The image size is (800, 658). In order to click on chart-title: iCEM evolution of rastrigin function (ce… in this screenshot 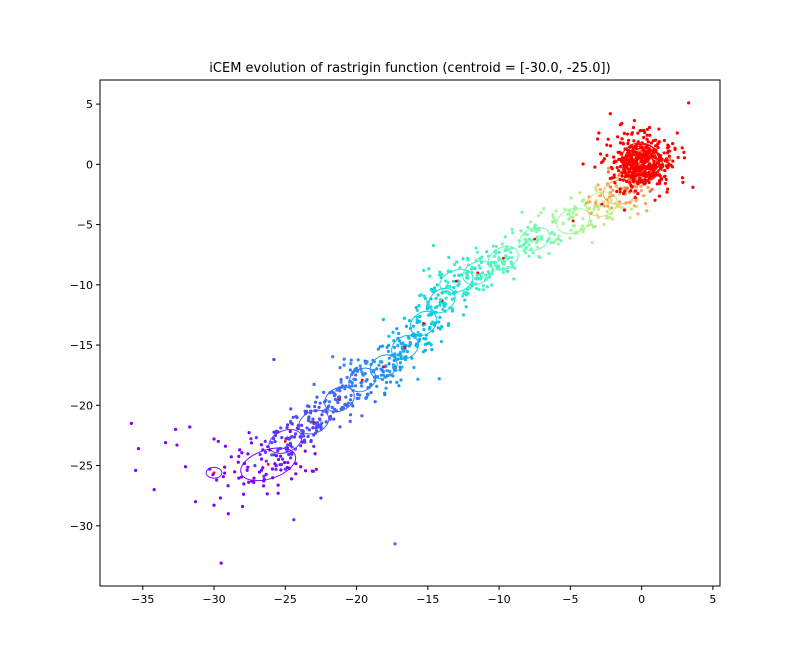, I will do `click(409, 68)`.